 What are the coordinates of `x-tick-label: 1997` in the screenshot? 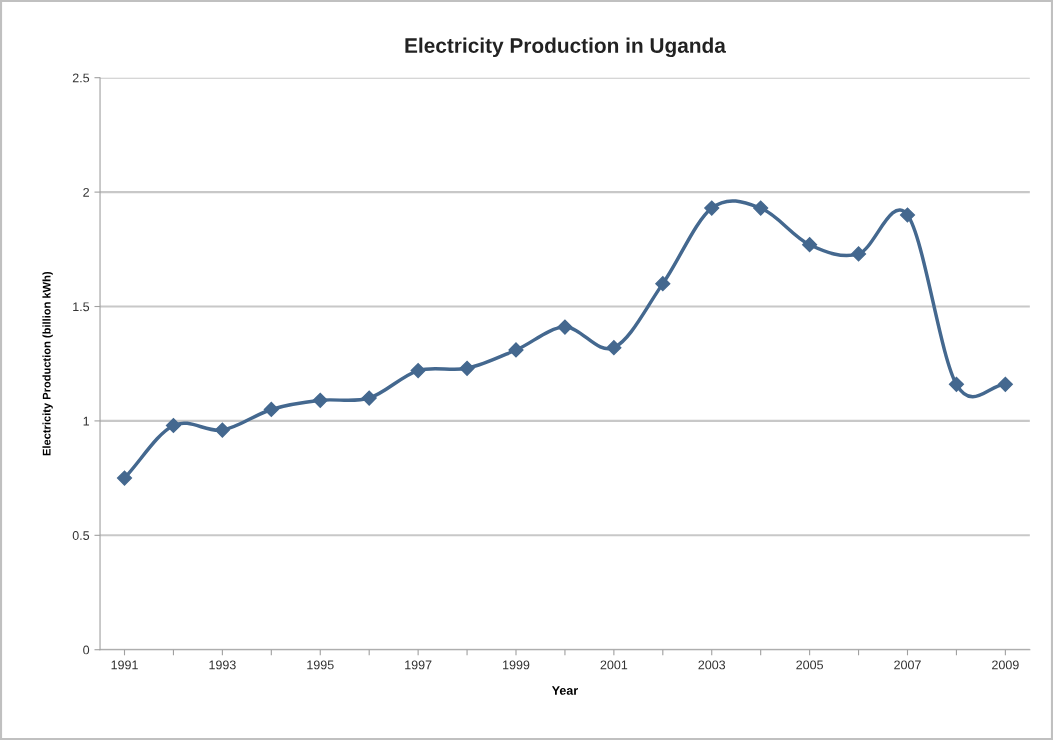 It's located at (418, 665).